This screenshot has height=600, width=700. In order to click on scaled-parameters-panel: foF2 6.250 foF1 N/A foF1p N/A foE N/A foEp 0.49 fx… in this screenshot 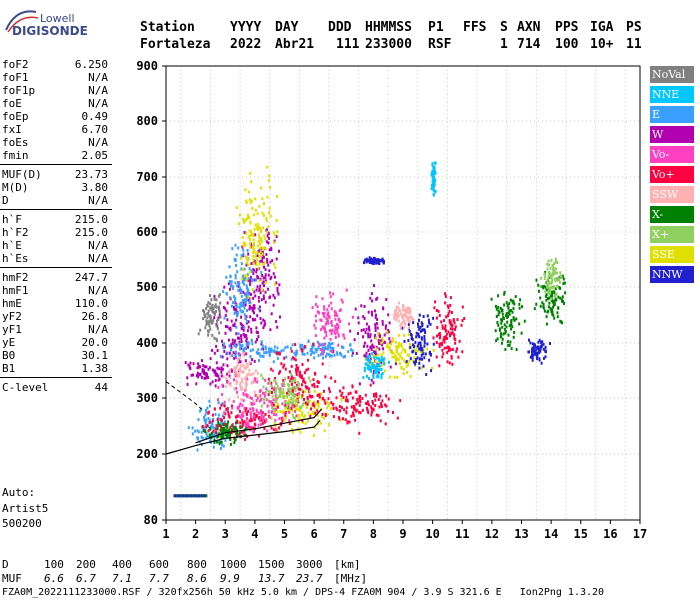, I will do `click(56, 226)`.